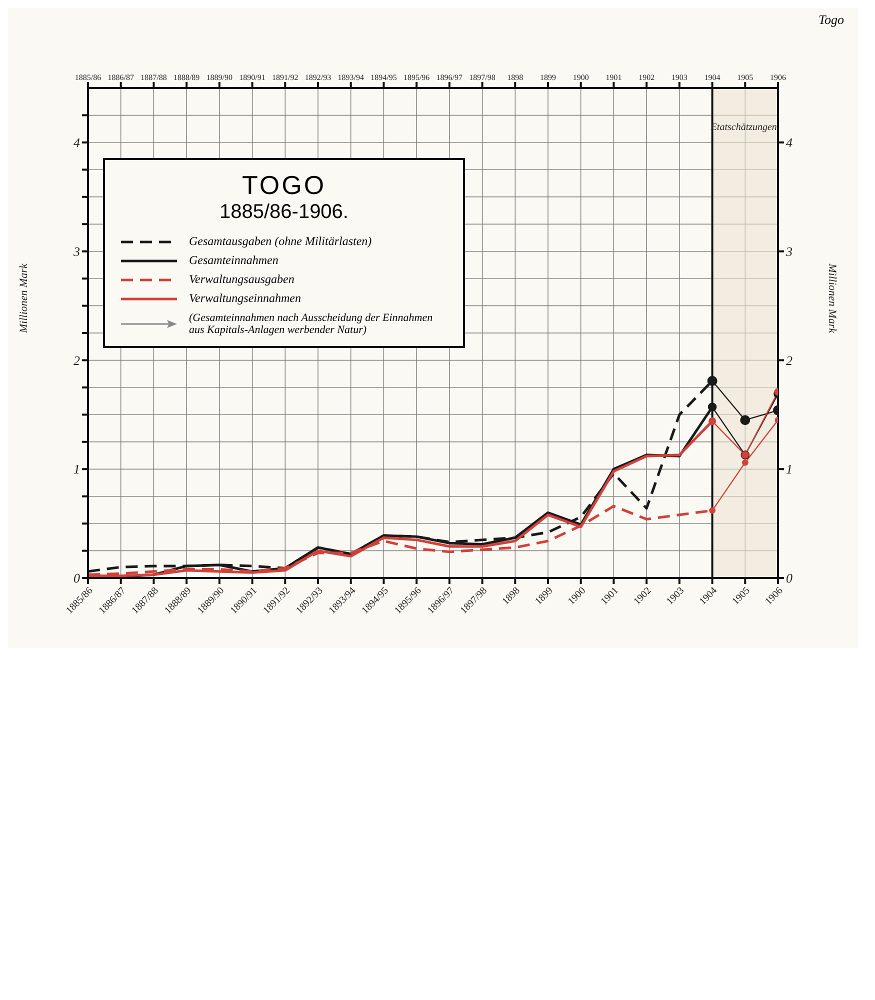 The image size is (875, 1000). Describe the element at coordinates (219, 77) in the screenshot. I see `category-label: 1889/90` at that location.